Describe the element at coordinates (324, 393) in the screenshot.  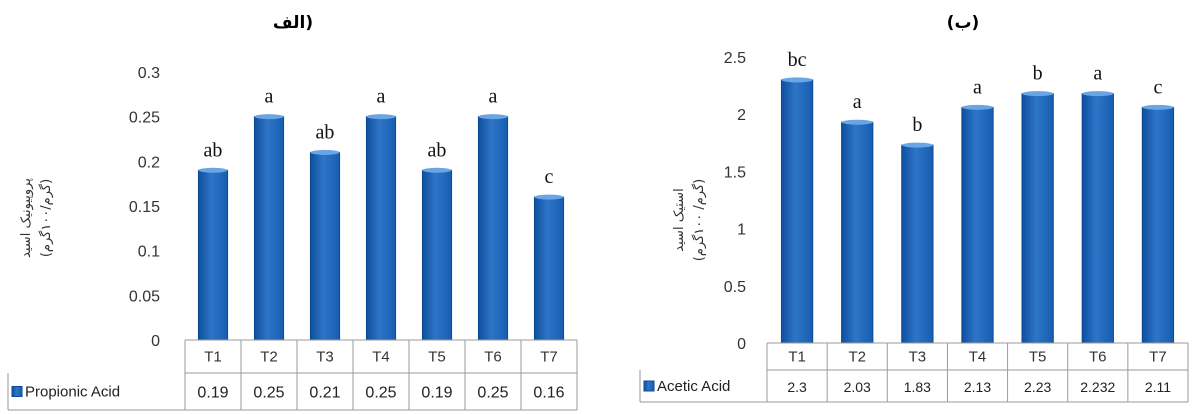
I see `table-value-cell: 0.21` at that location.